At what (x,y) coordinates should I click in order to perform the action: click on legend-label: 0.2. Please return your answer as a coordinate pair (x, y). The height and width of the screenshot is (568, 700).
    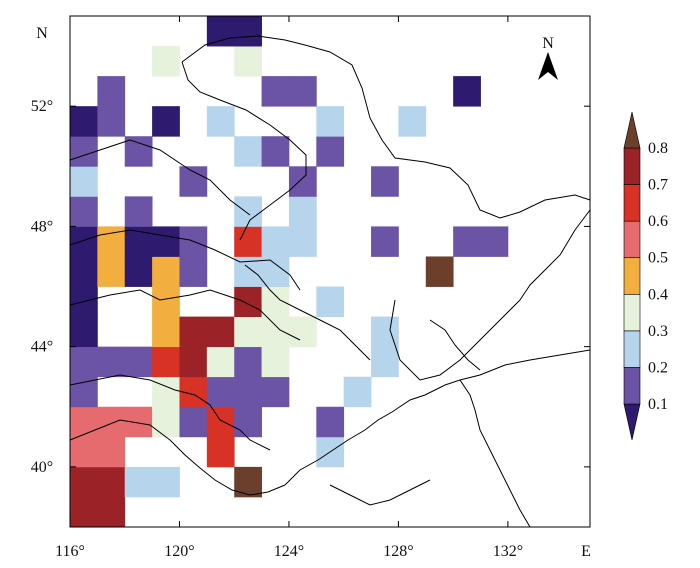
    Looking at the image, I should click on (658, 367).